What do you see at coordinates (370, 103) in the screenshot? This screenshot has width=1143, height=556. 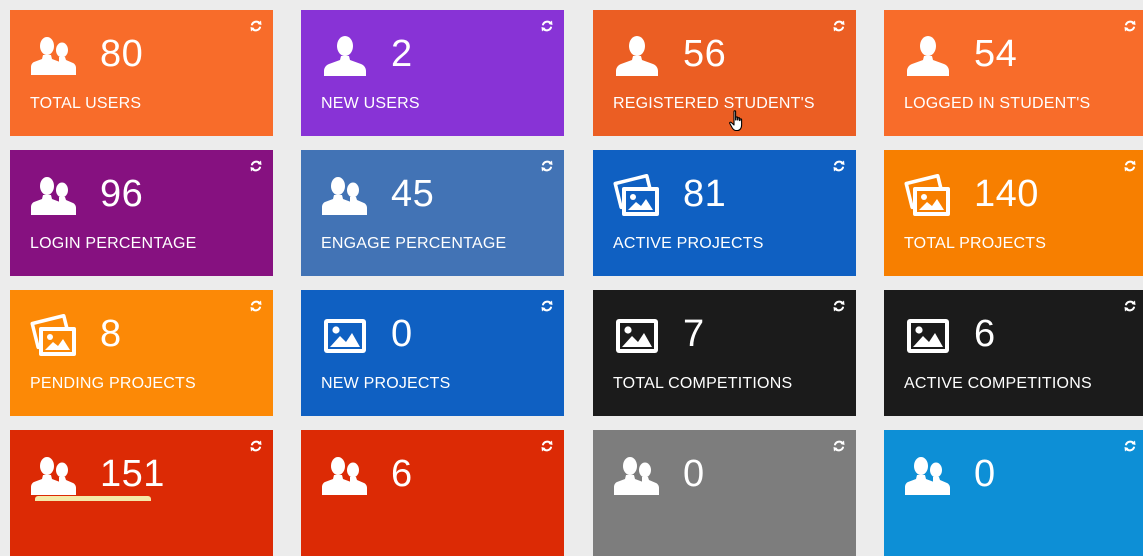 I see `stat-label: NEW USERS` at bounding box center [370, 103].